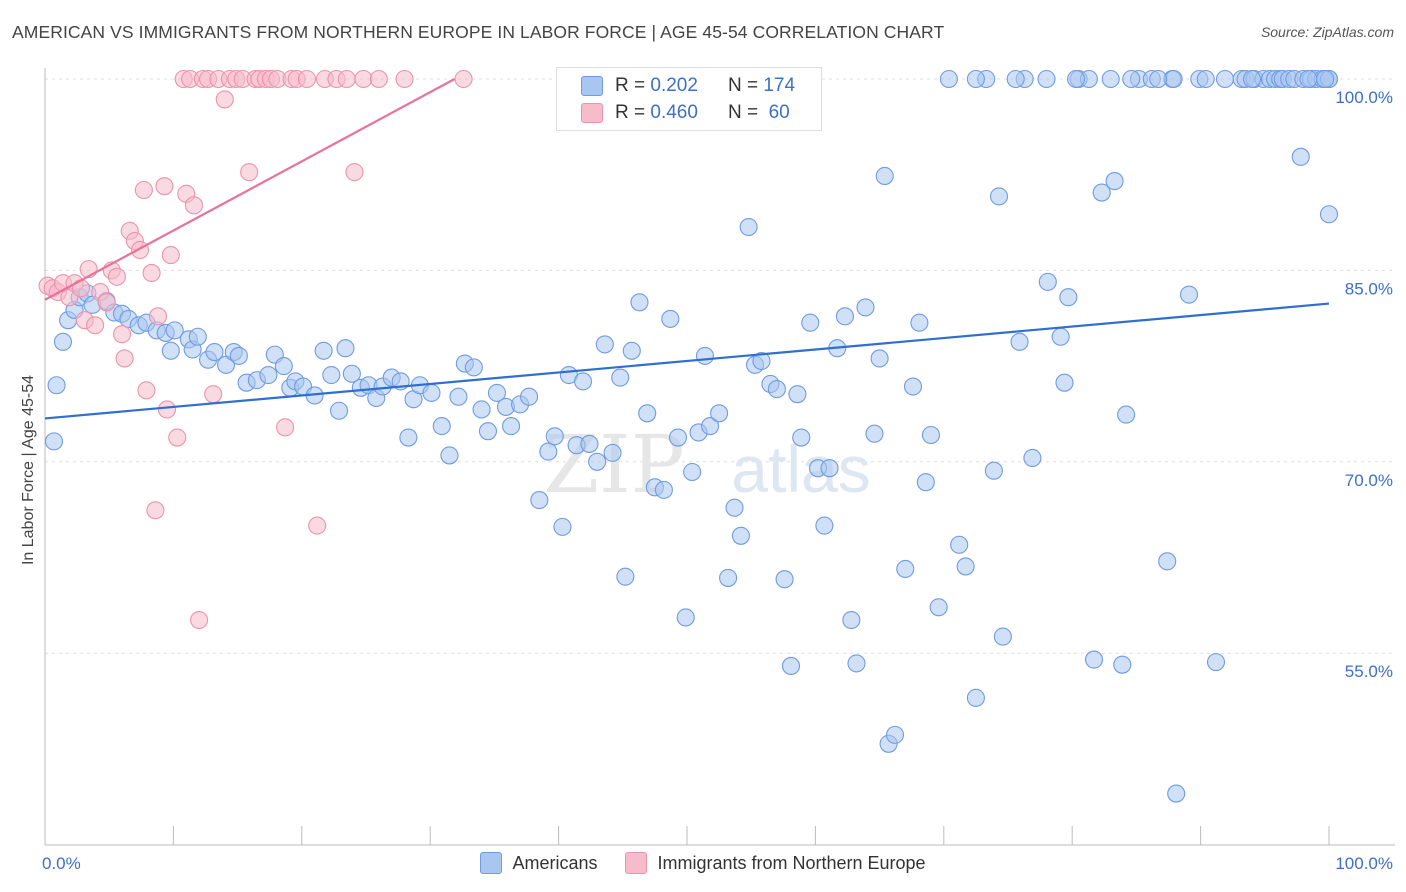 Image resolution: width=1406 pixels, height=892 pixels. I want to click on legend-r-label: R =, so click(630, 112).